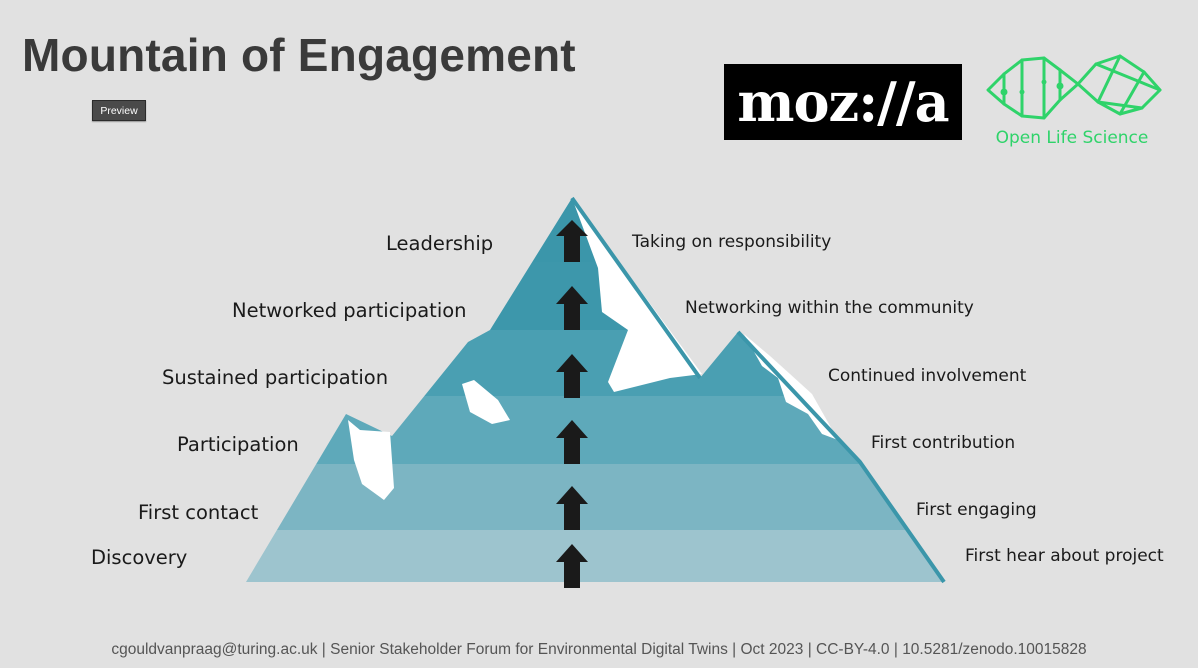 This screenshot has width=1198, height=668. I want to click on stage-description-participation: First contribution, so click(943, 443).